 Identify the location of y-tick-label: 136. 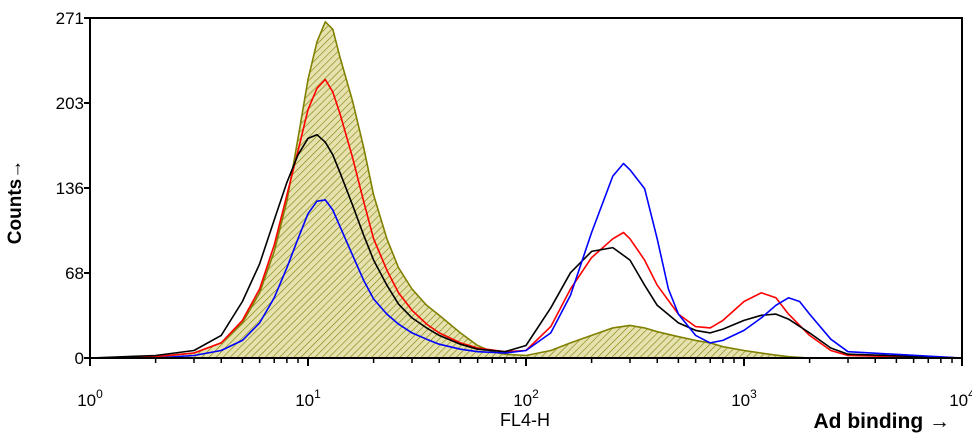
(70, 188).